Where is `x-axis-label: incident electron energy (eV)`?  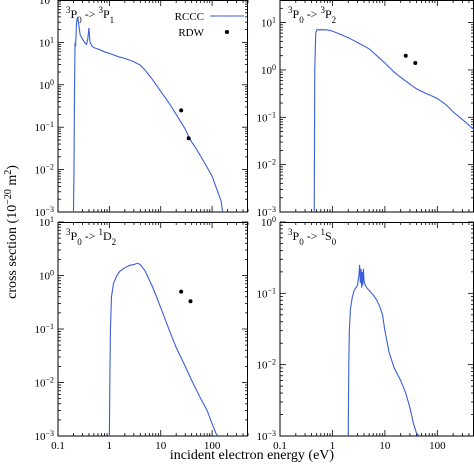 x-axis-label: incident electron energy (eV) is located at coordinates (252, 455).